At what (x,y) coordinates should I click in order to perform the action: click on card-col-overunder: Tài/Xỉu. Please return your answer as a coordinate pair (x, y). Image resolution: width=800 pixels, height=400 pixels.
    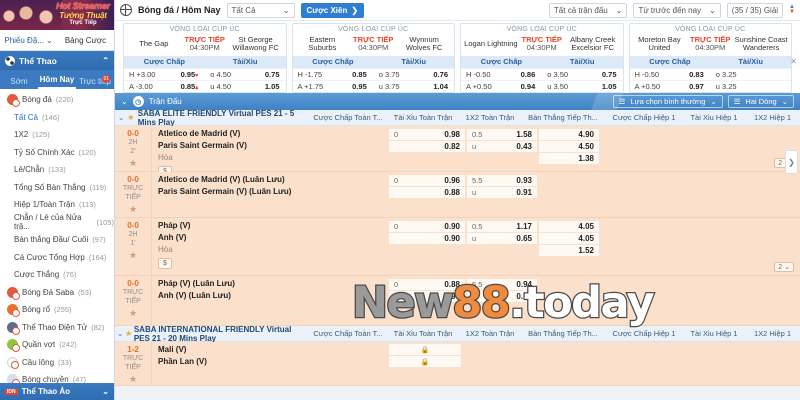
    Looking at the image, I should click on (582, 62).